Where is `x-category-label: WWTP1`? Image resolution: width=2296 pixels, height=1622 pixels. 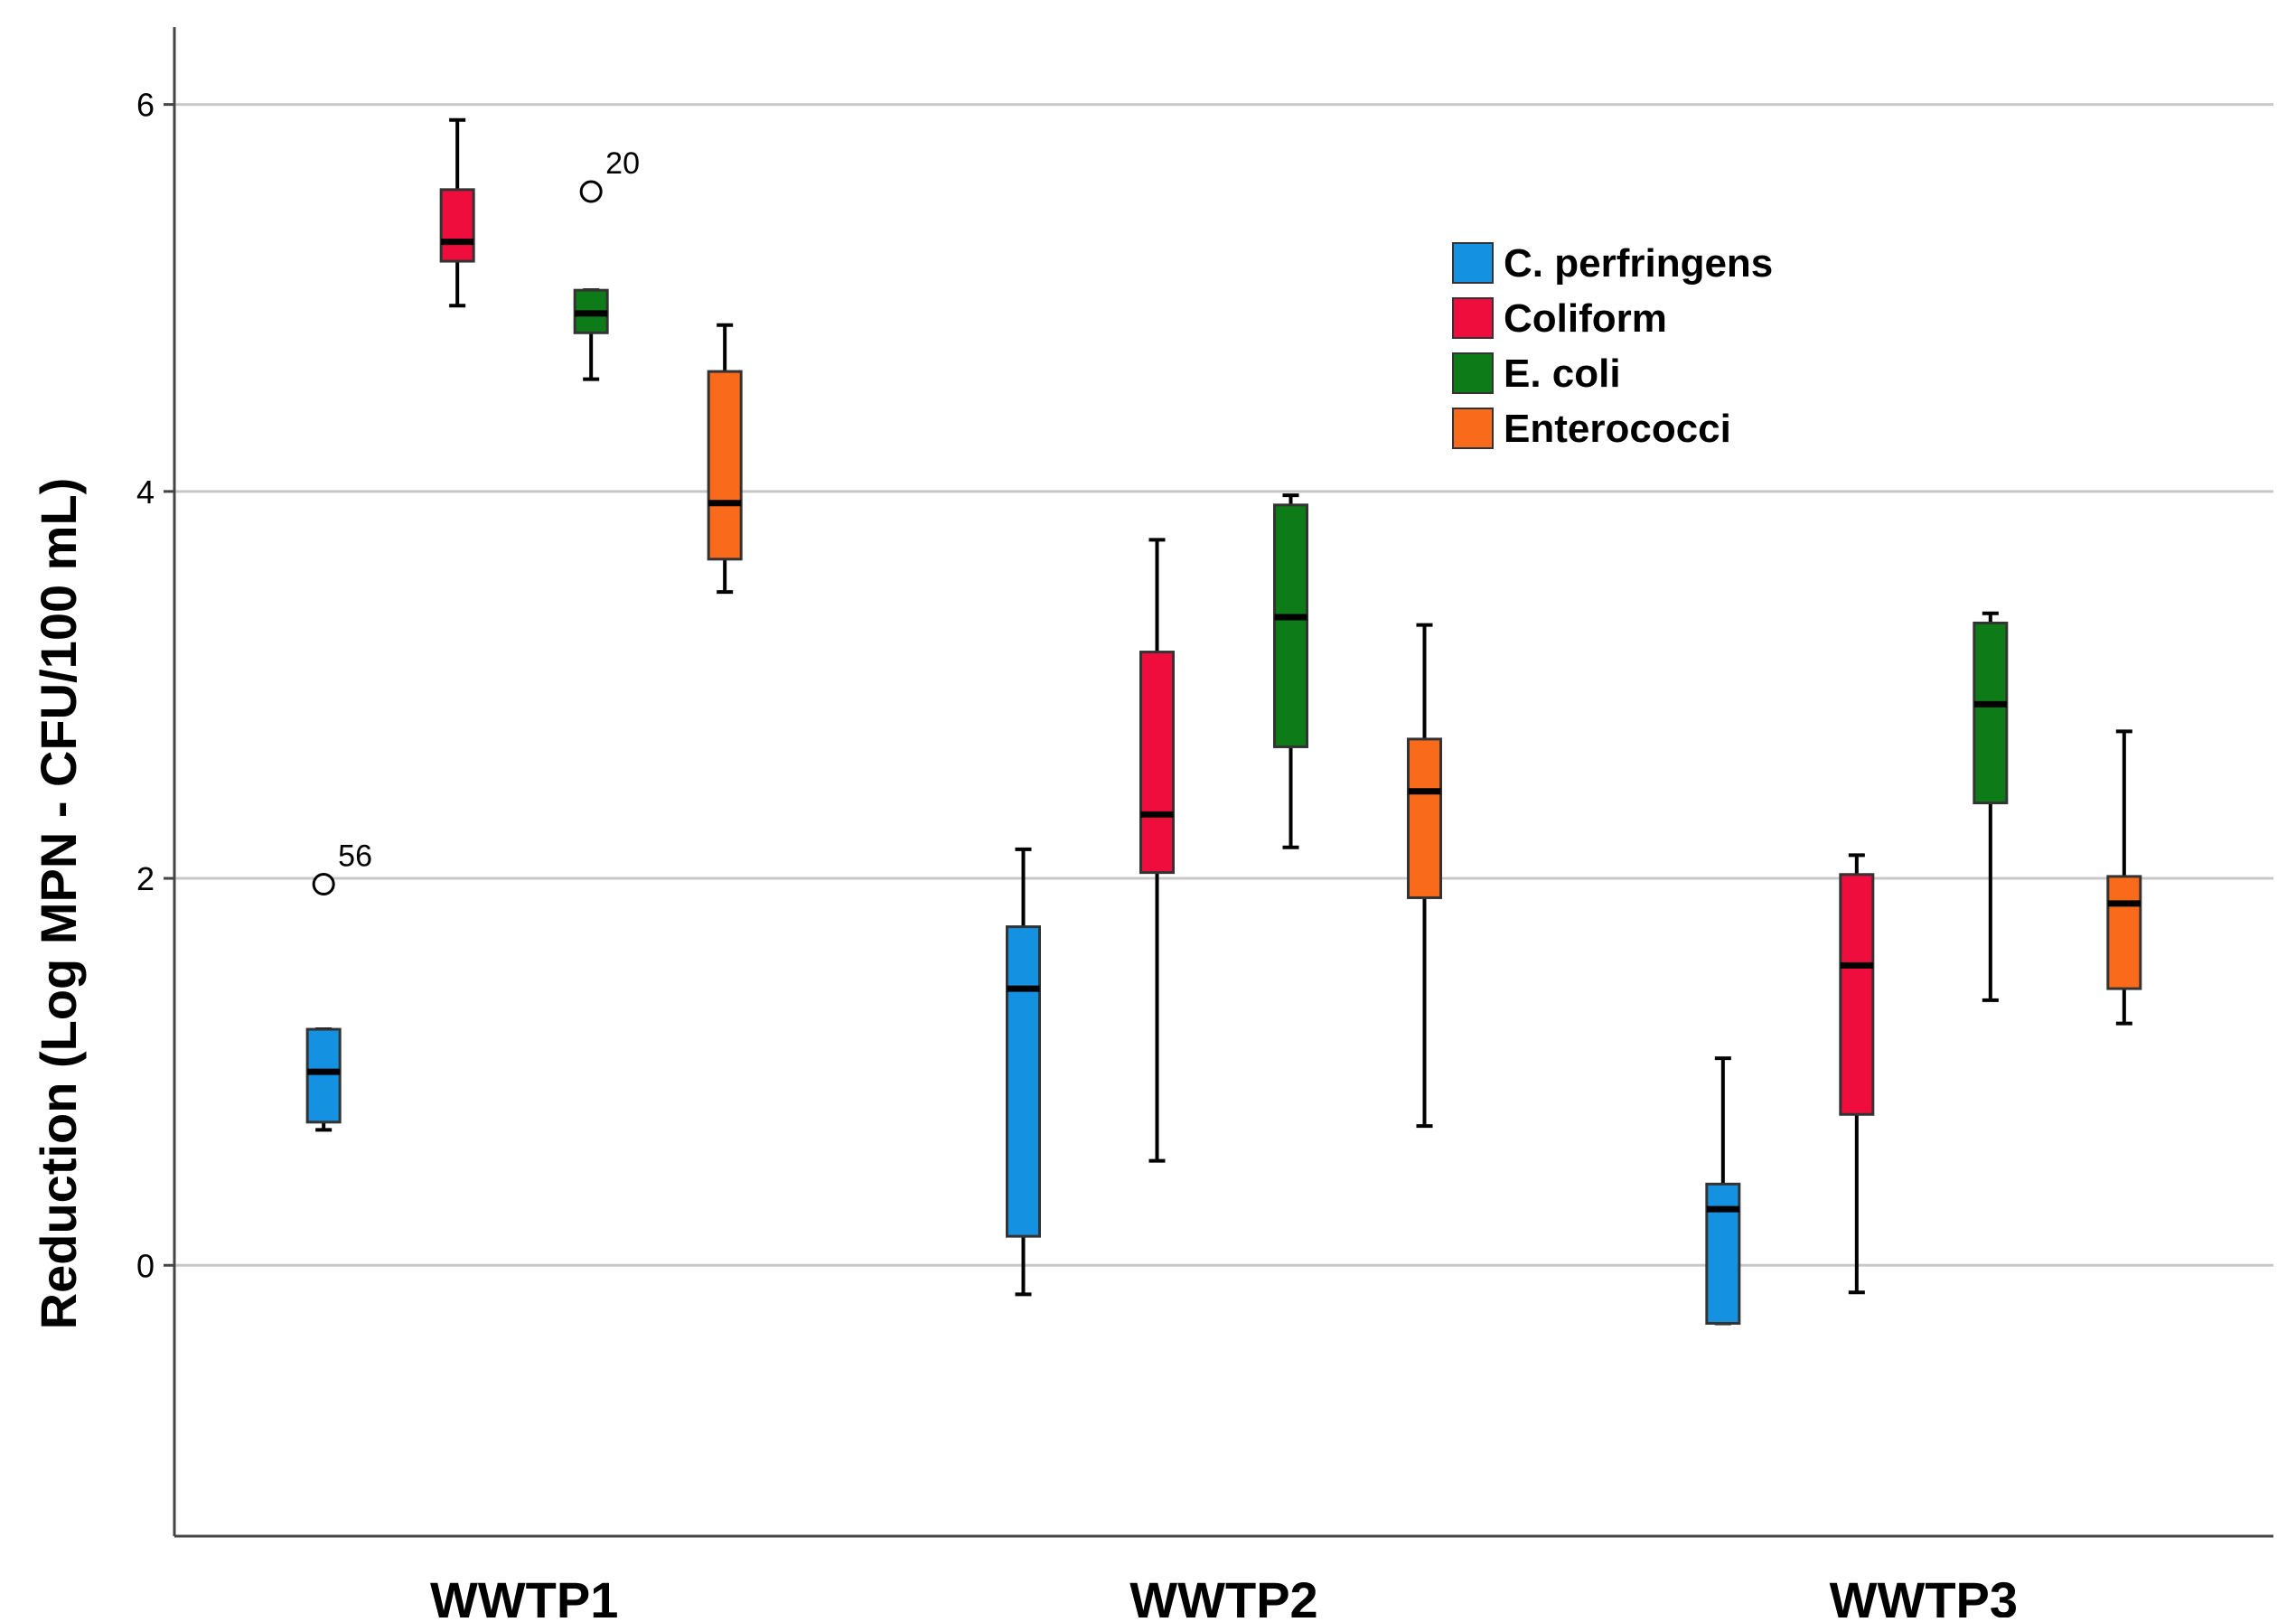
x-category-label: WWTP1 is located at coordinates (524, 1594).